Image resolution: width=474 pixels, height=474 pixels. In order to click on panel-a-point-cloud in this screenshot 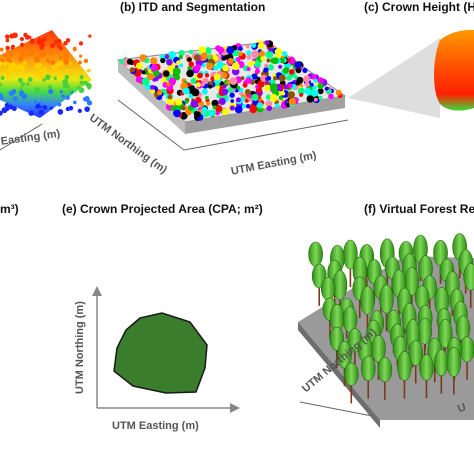, I will do `click(46, 90)`.